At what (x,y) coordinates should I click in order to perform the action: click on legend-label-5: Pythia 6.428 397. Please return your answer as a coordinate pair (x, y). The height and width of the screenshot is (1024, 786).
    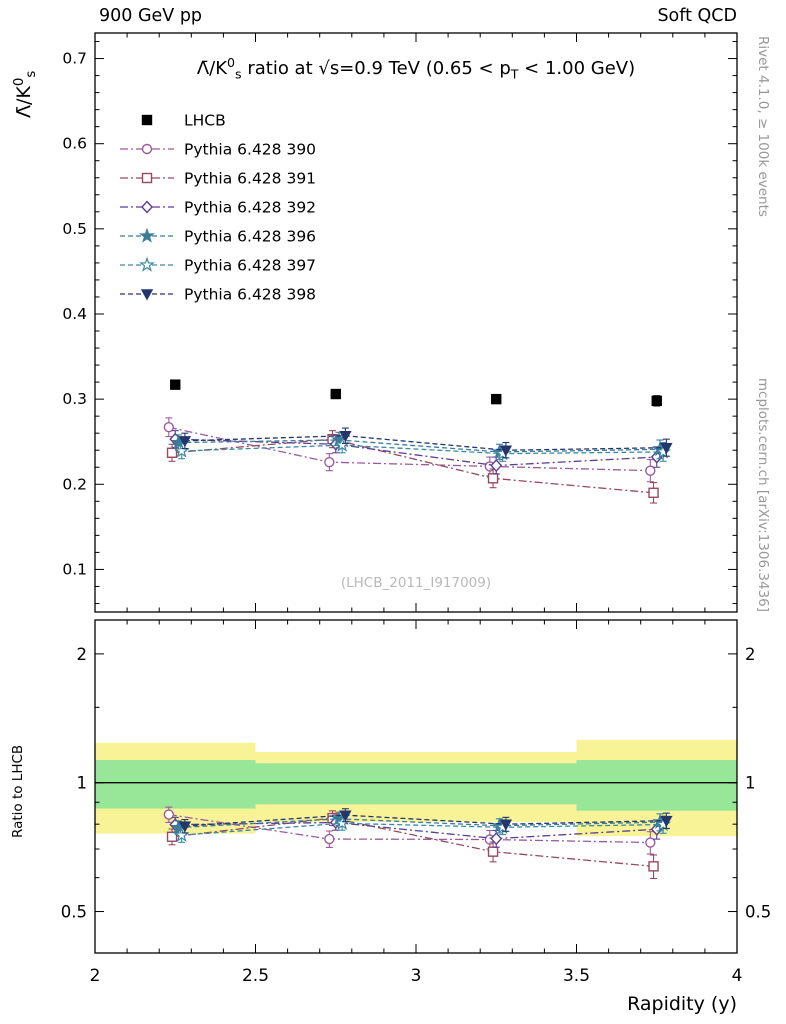
    Looking at the image, I should click on (250, 266).